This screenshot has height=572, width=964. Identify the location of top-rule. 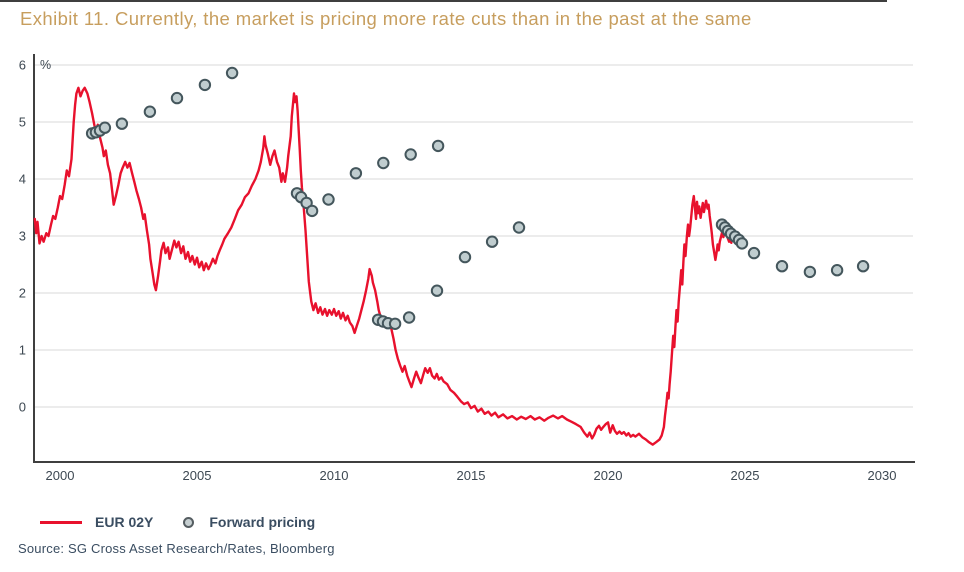
(443, 1).